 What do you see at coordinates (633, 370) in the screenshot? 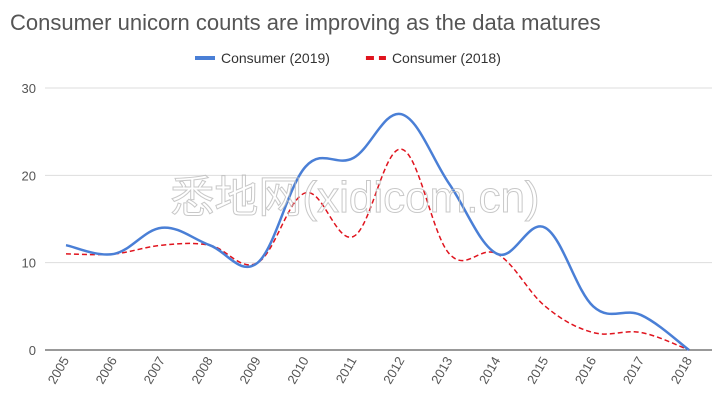
I see `x-tick-label: 2017` at bounding box center [633, 370].